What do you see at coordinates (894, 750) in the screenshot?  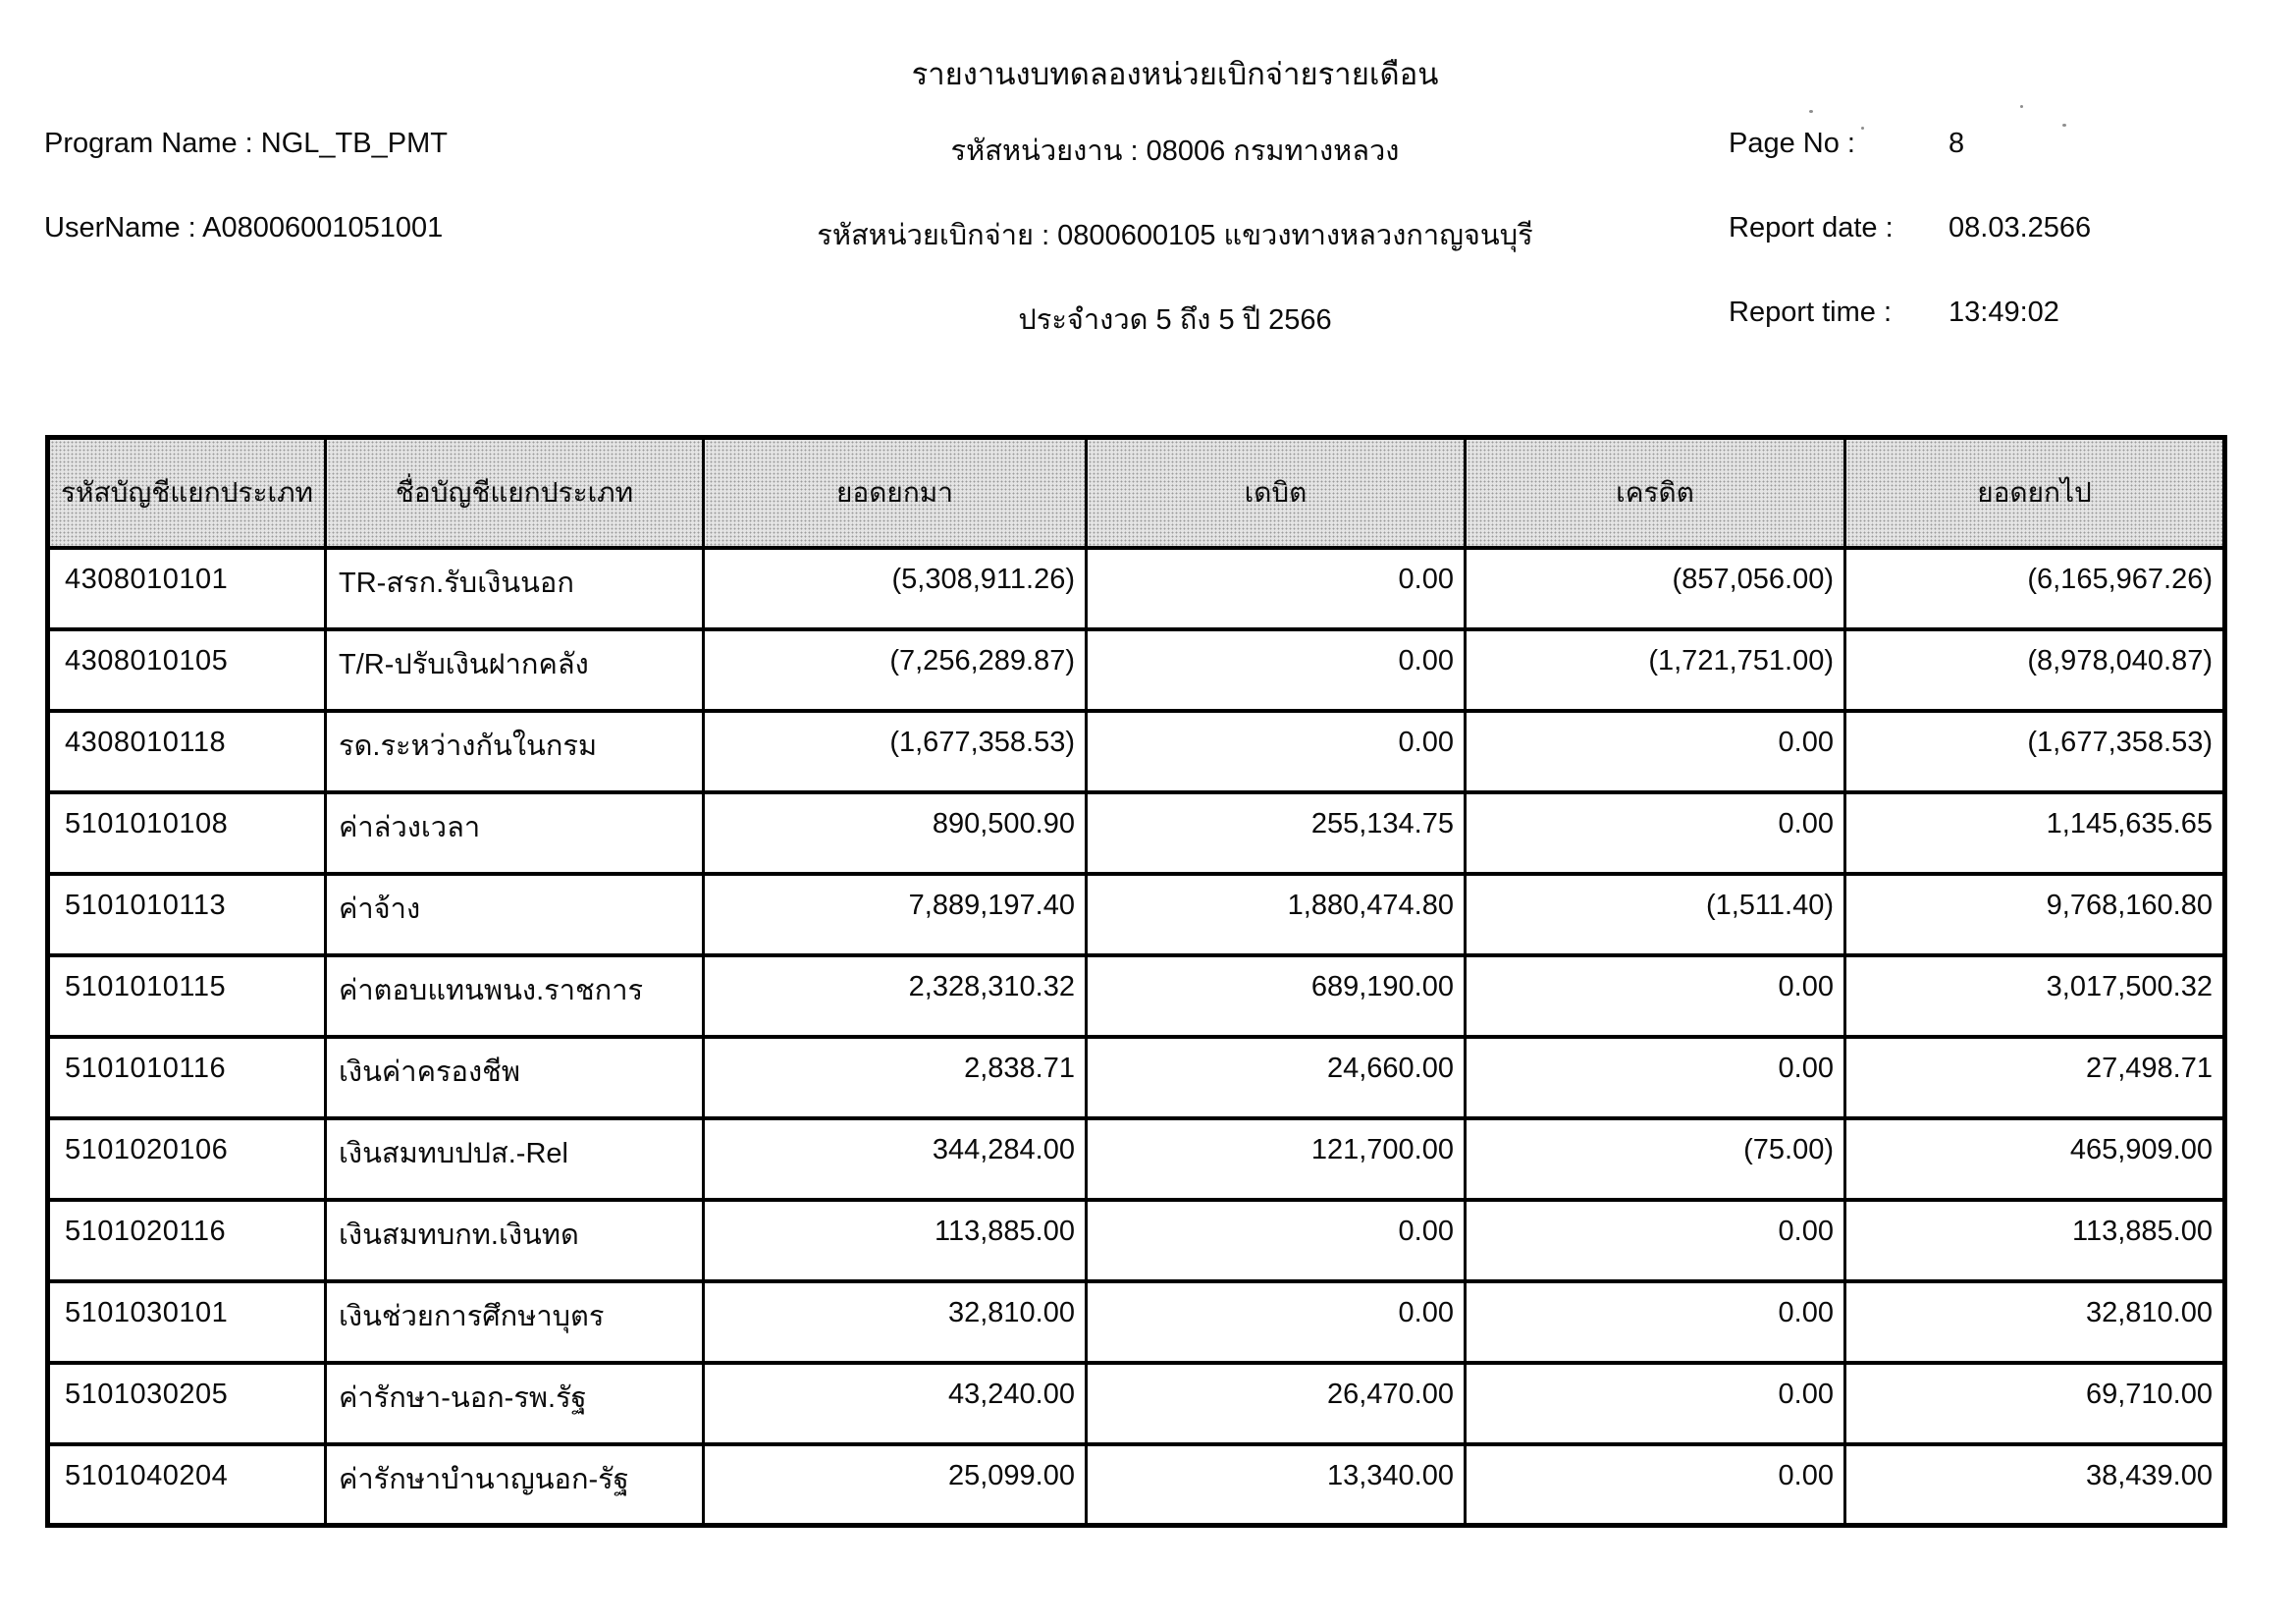 I see `beginning-balance: (1,677,358.53)` at bounding box center [894, 750].